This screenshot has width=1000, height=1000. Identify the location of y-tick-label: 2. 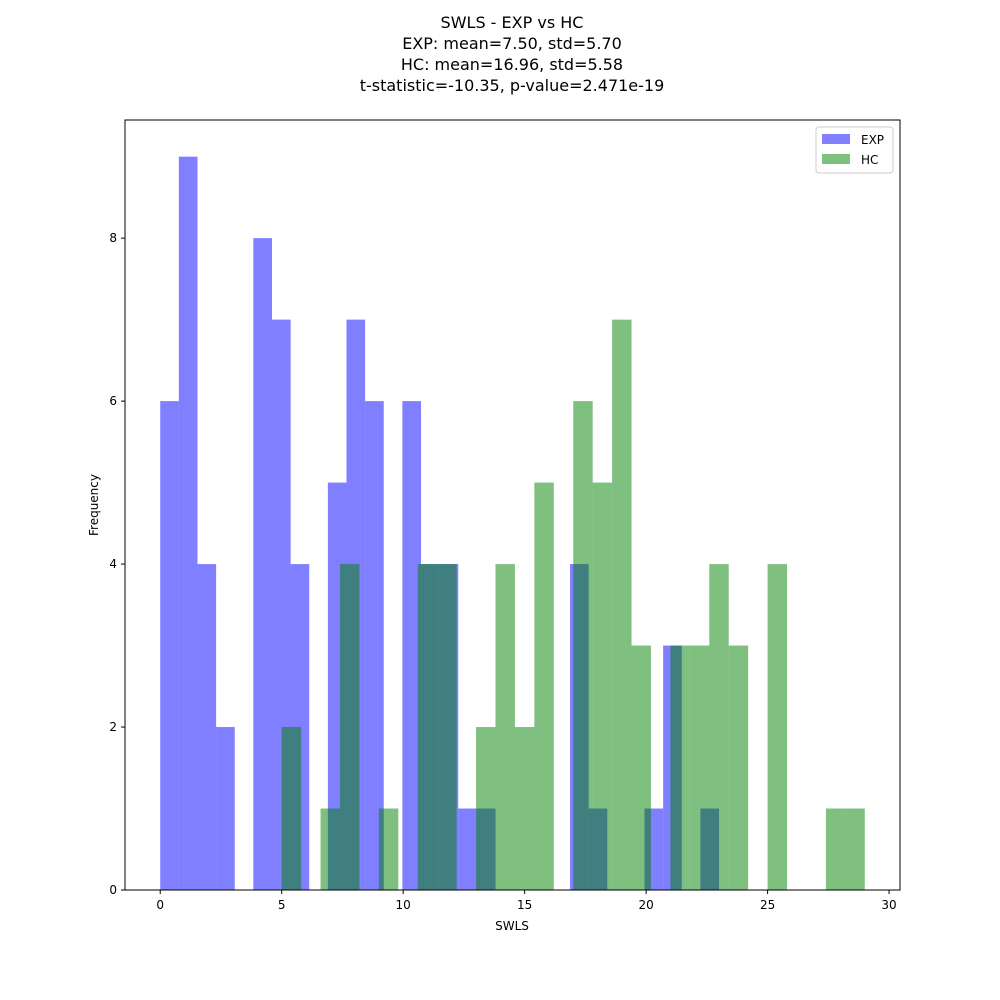
(113, 727).